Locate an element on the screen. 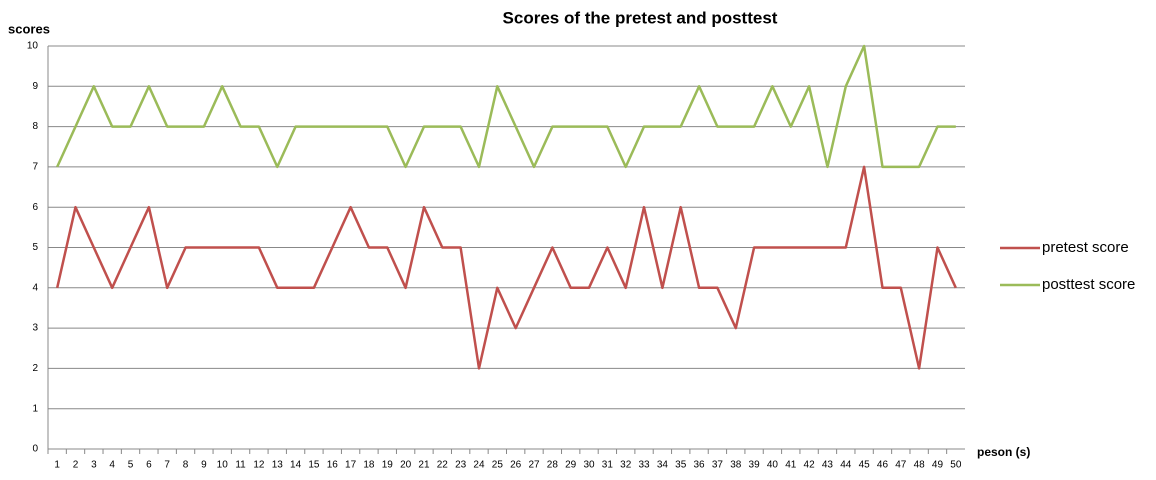  x-tick-label: 24 is located at coordinates (479, 465).